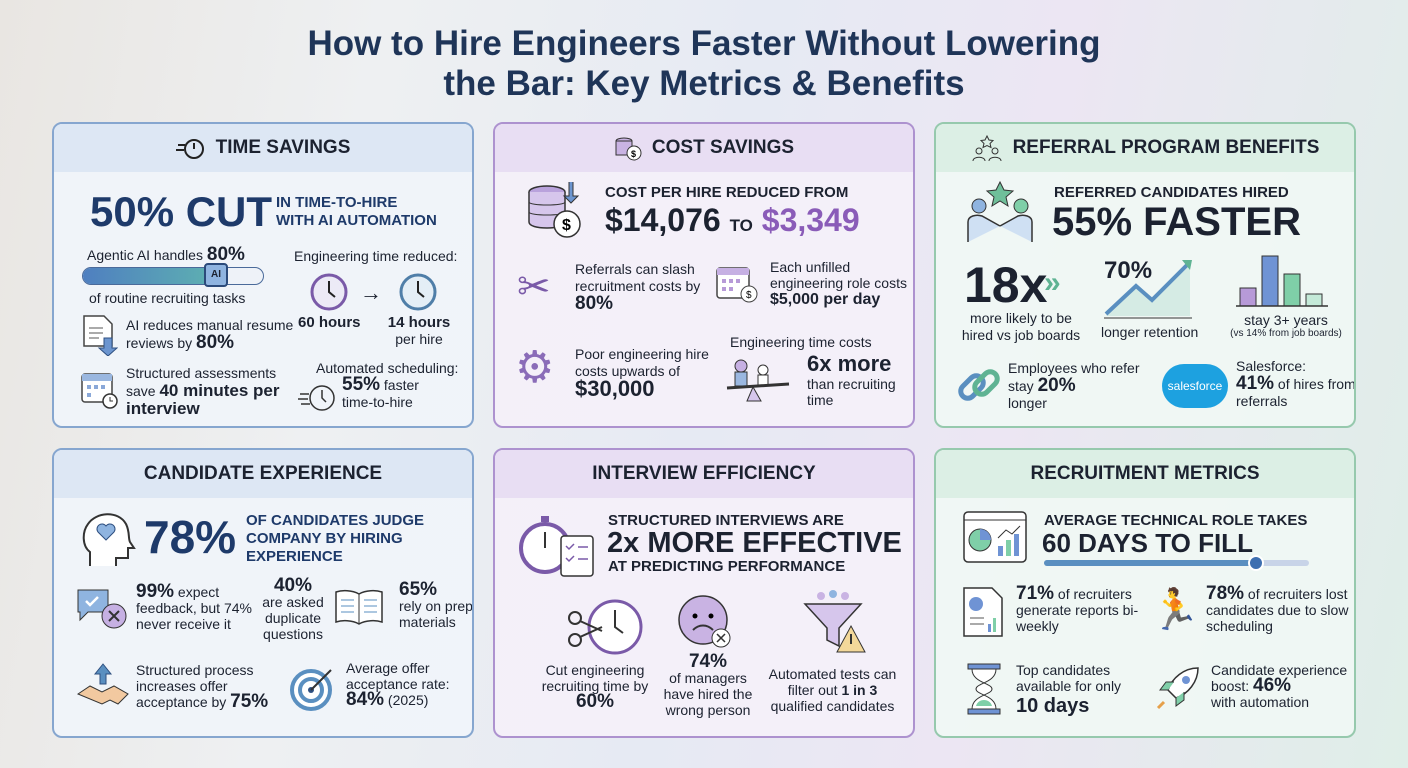  I want to click on head-heart-icon, so click(108, 539).